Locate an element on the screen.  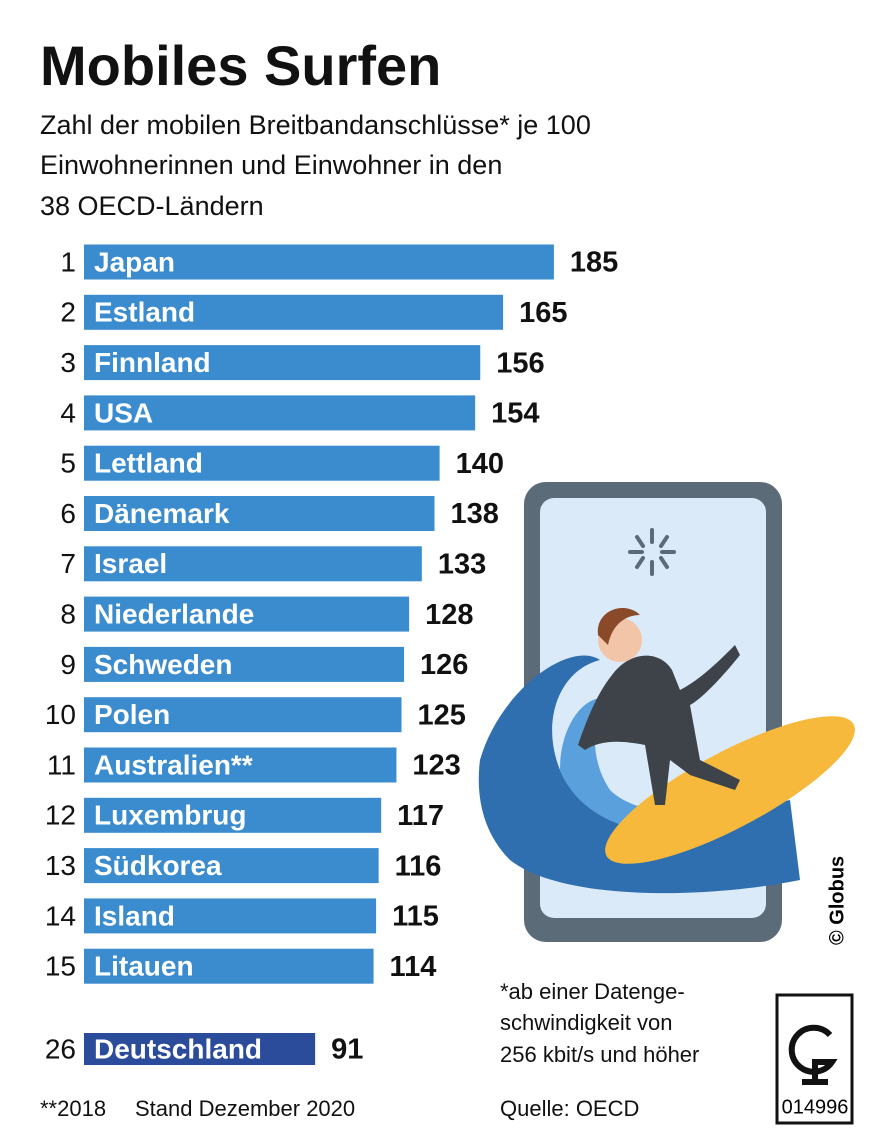
category-label: Japan is located at coordinates (134, 261).